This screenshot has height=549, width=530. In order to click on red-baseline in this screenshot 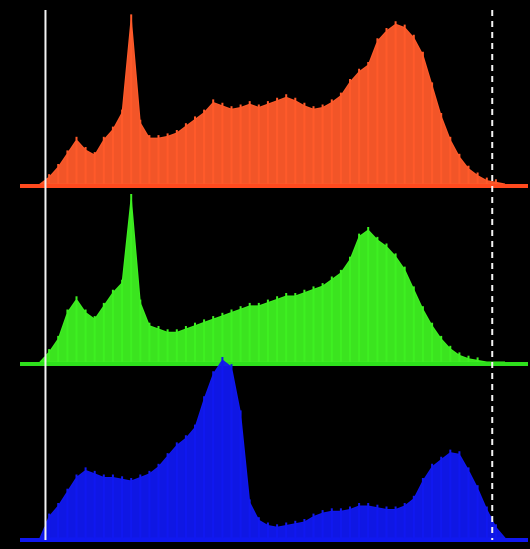, I will do `click(274, 186)`.